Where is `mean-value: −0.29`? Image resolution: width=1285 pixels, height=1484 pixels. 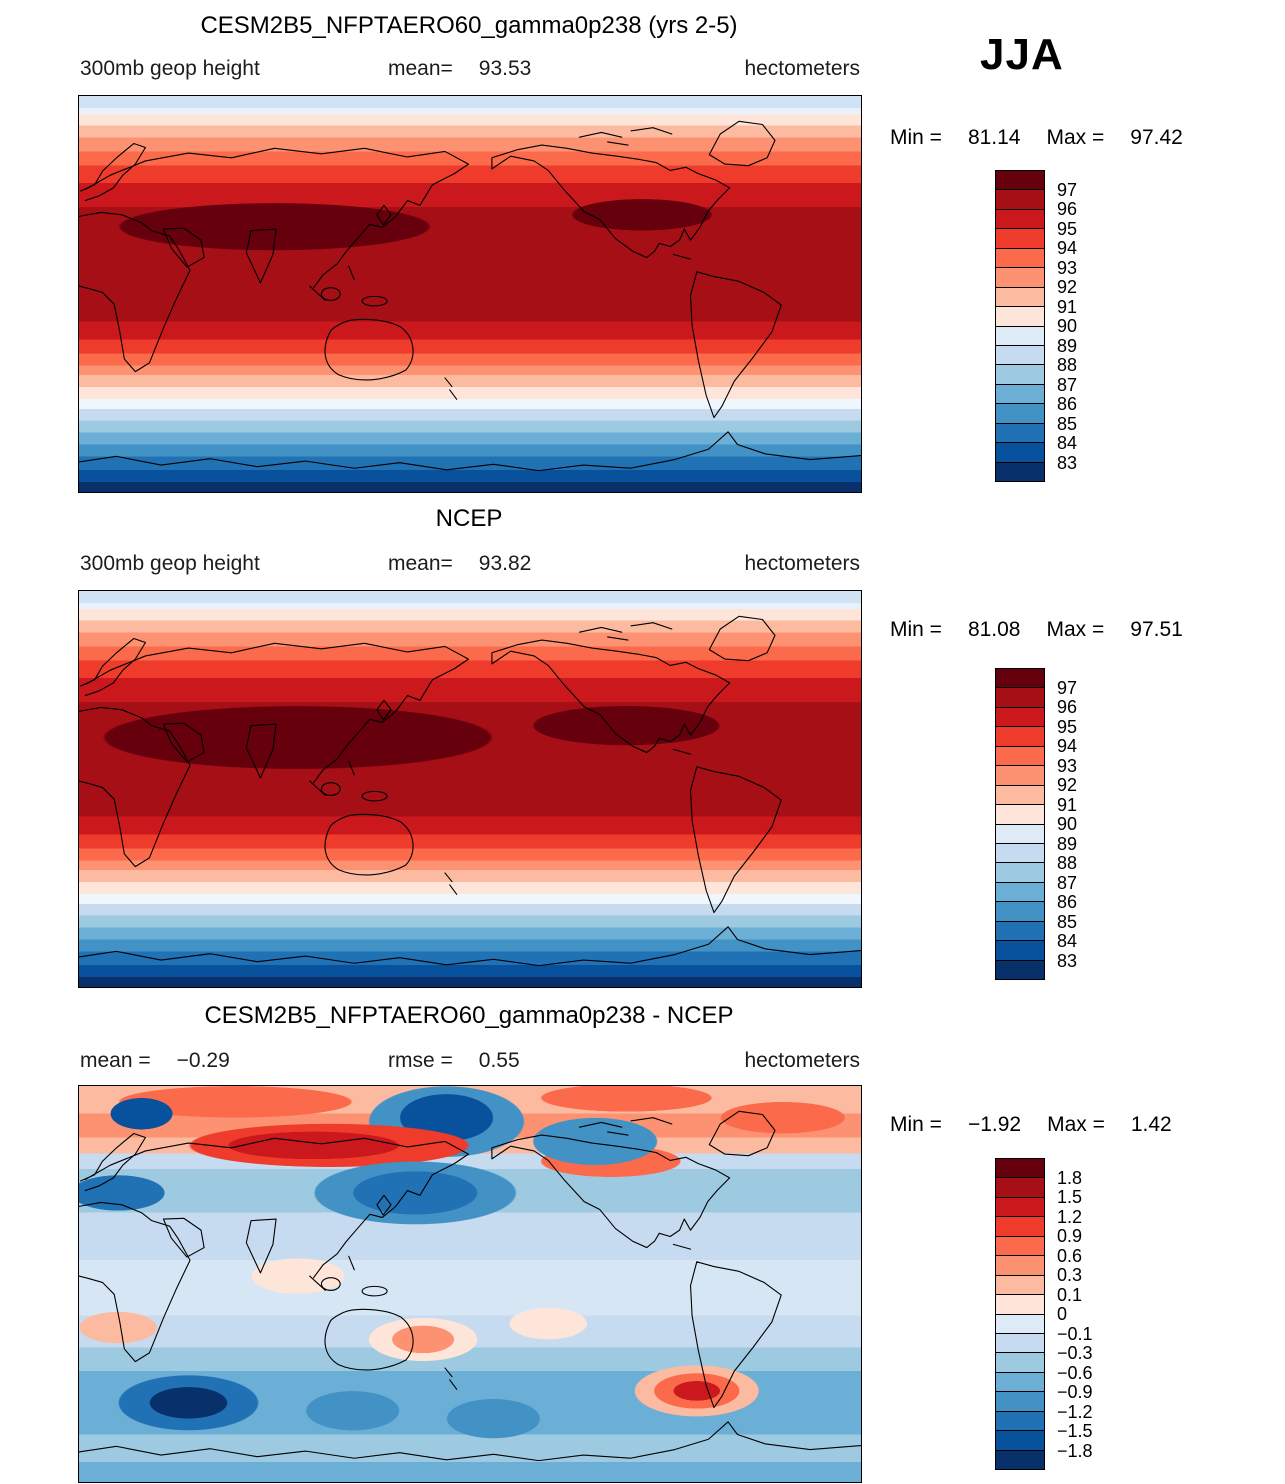
mean-value: −0.29 is located at coordinates (203, 1060).